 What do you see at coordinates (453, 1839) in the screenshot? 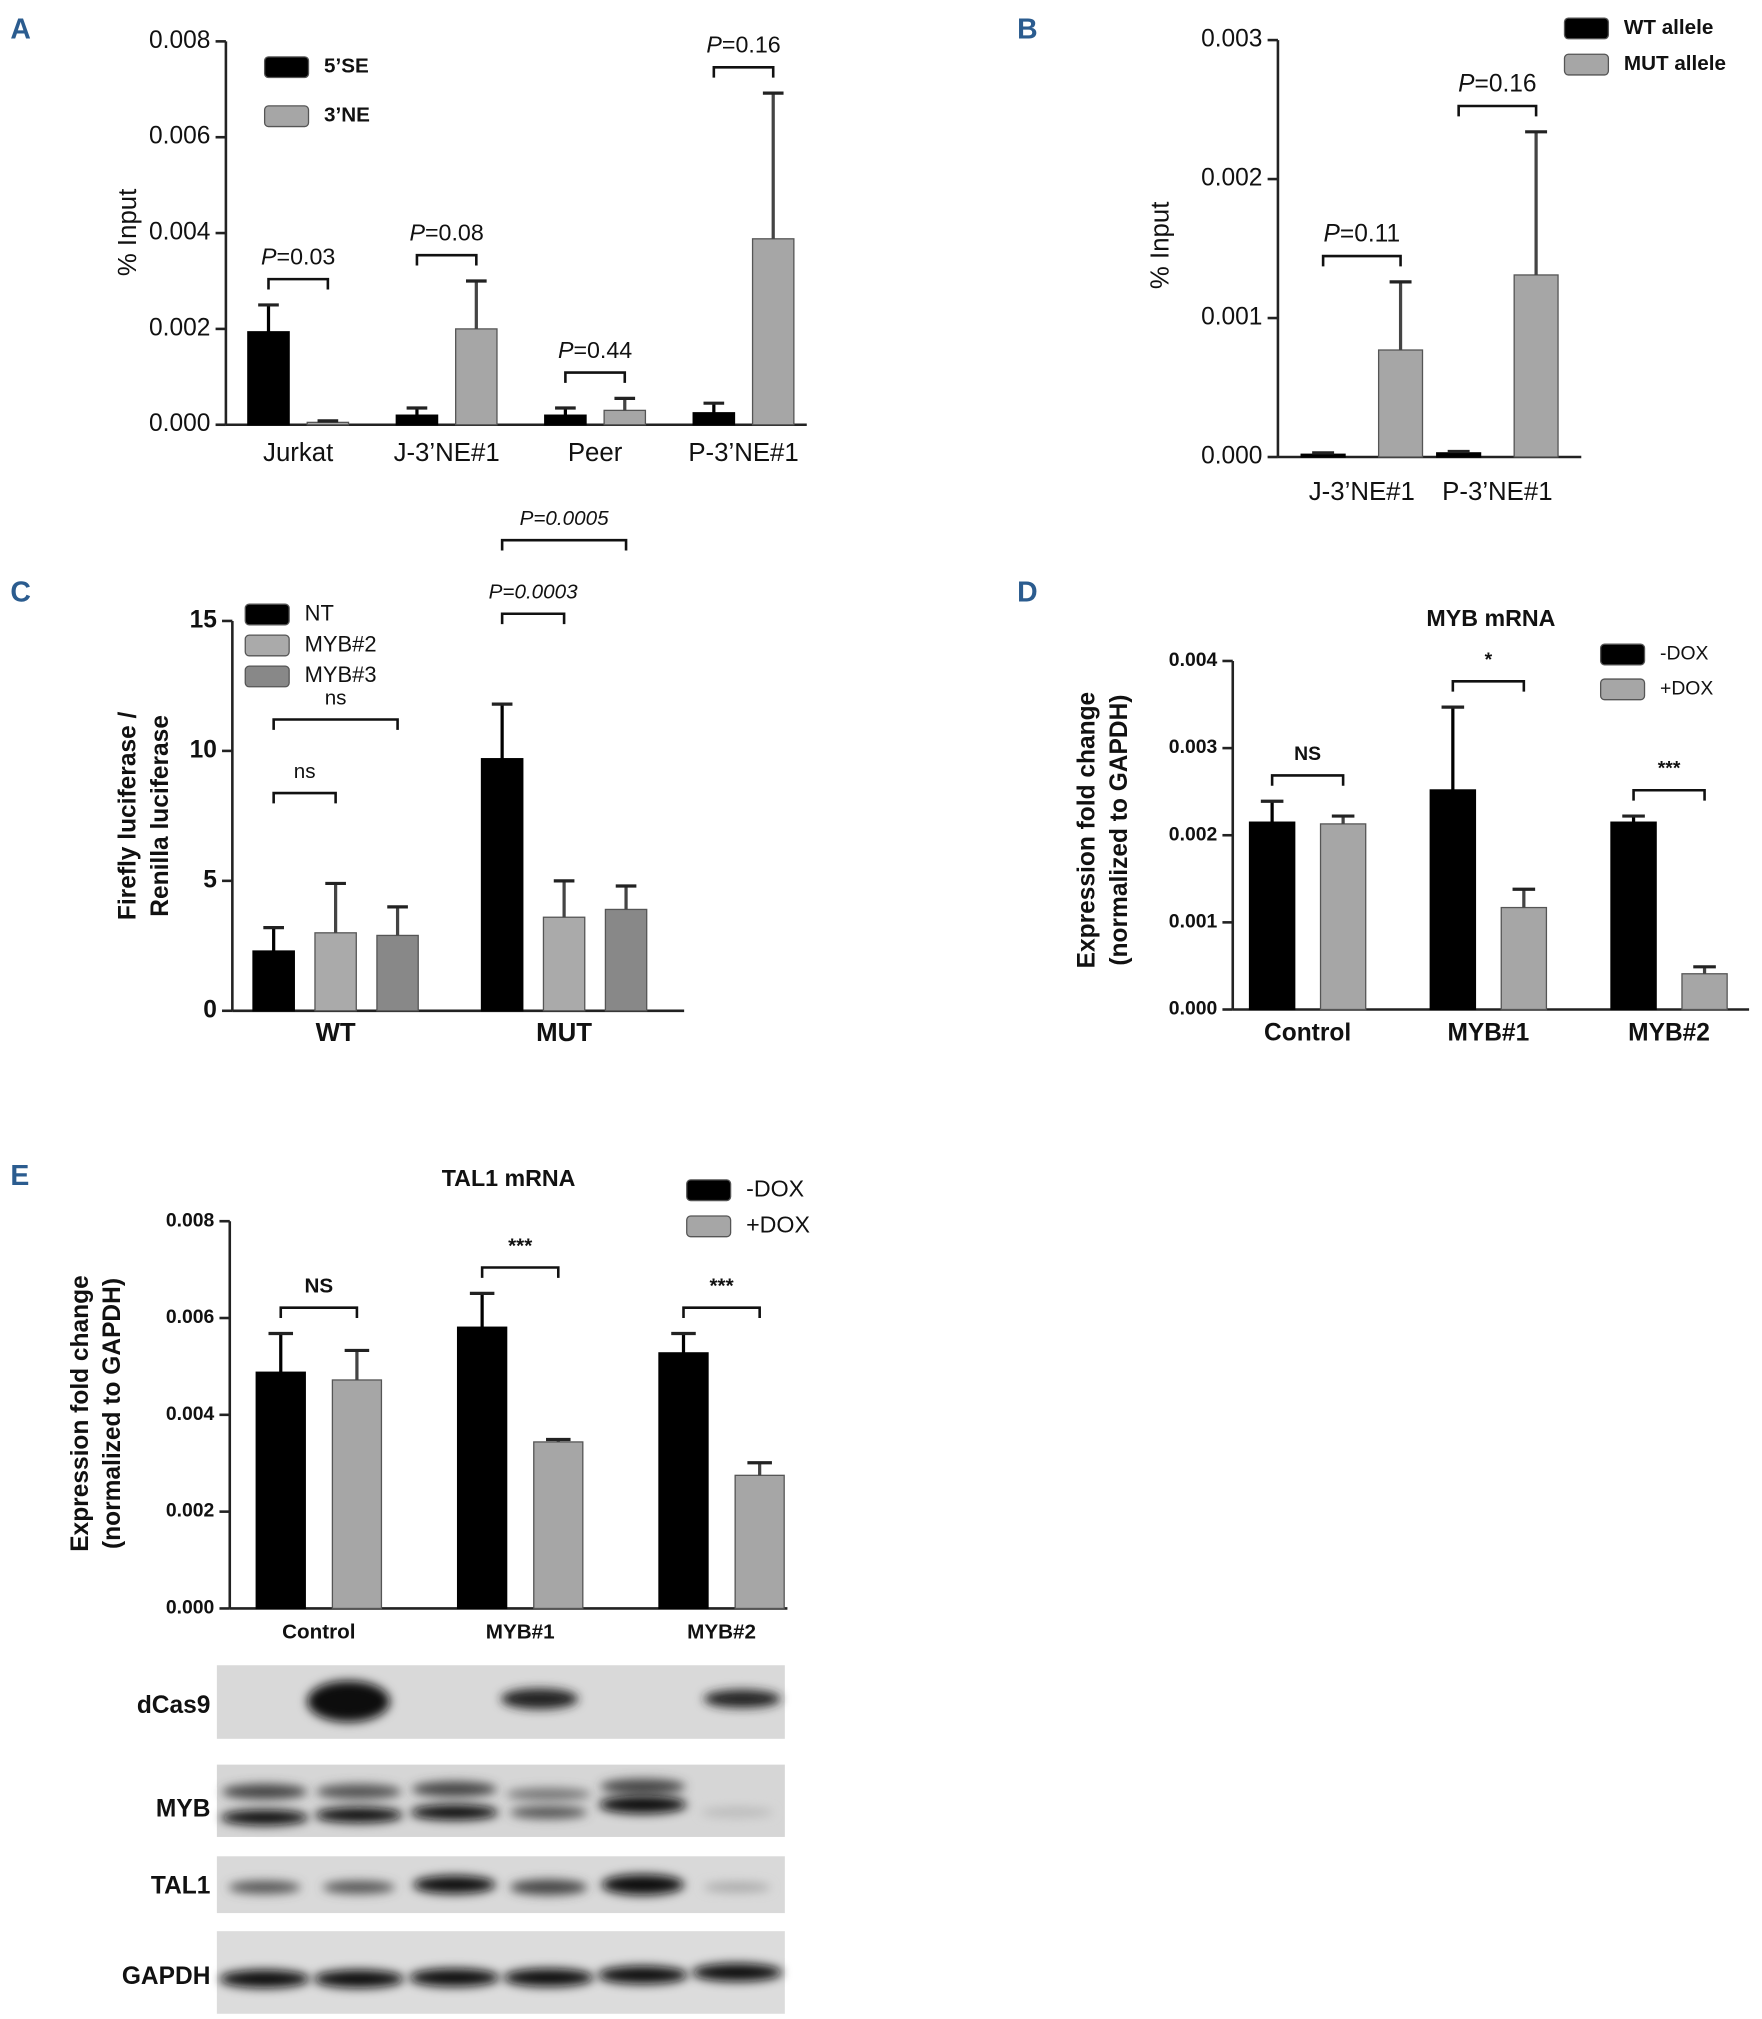
I see `western-blot: dCas9 MYB TAL1 GAPDH` at bounding box center [453, 1839].